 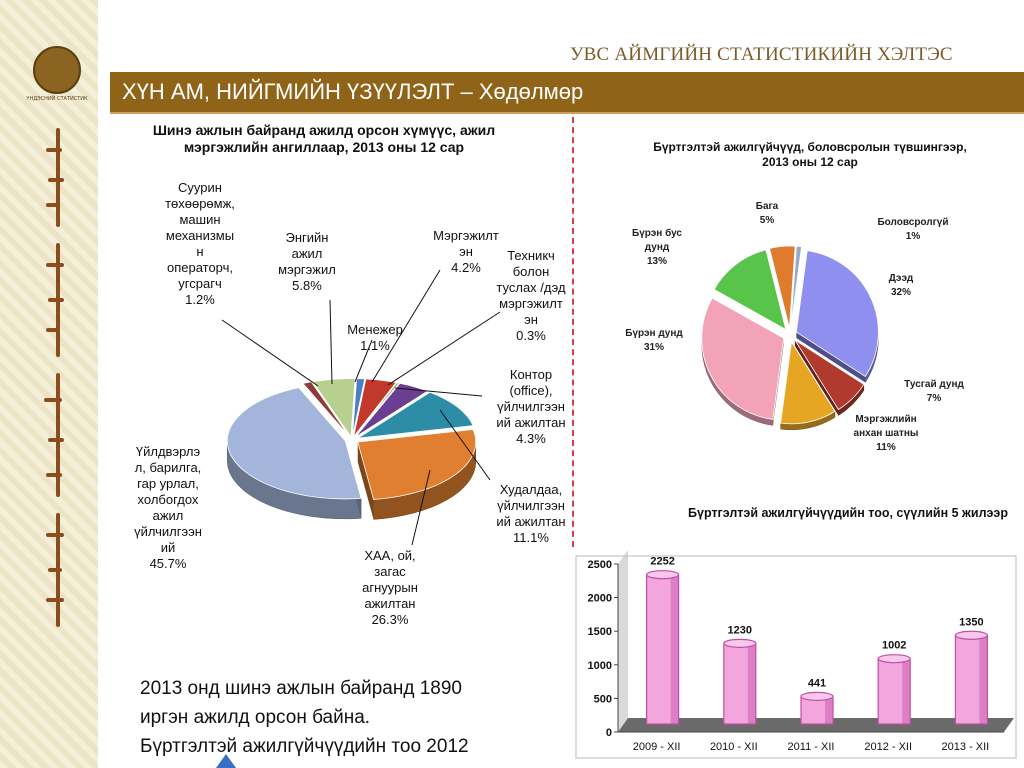 I want to click on mongolian-script-decoration, so click(x=54, y=377).